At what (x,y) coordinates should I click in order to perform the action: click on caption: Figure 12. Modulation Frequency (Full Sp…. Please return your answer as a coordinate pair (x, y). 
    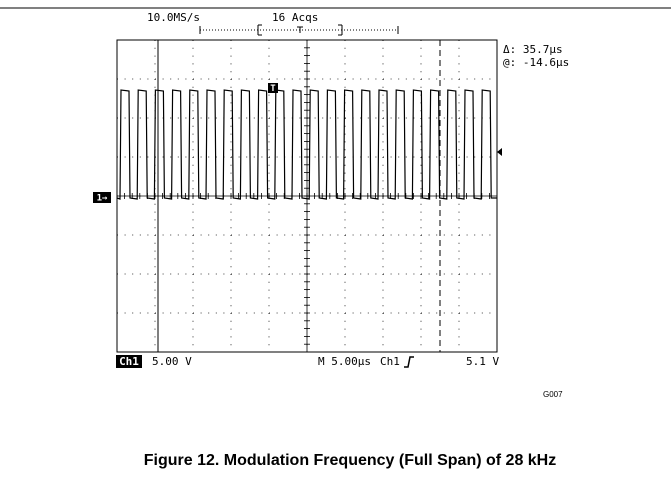
    Looking at the image, I should click on (350, 460).